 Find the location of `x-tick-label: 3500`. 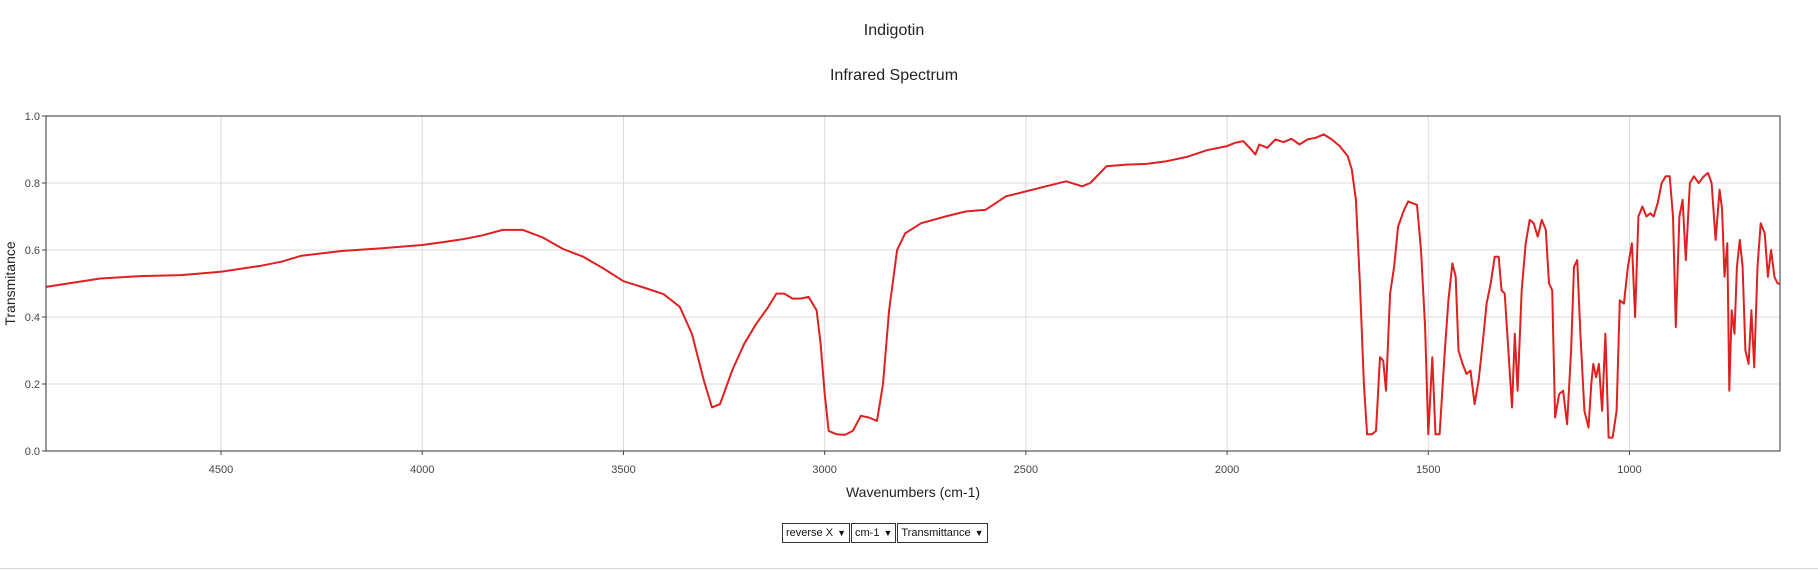

x-tick-label: 3500 is located at coordinates (623, 470).